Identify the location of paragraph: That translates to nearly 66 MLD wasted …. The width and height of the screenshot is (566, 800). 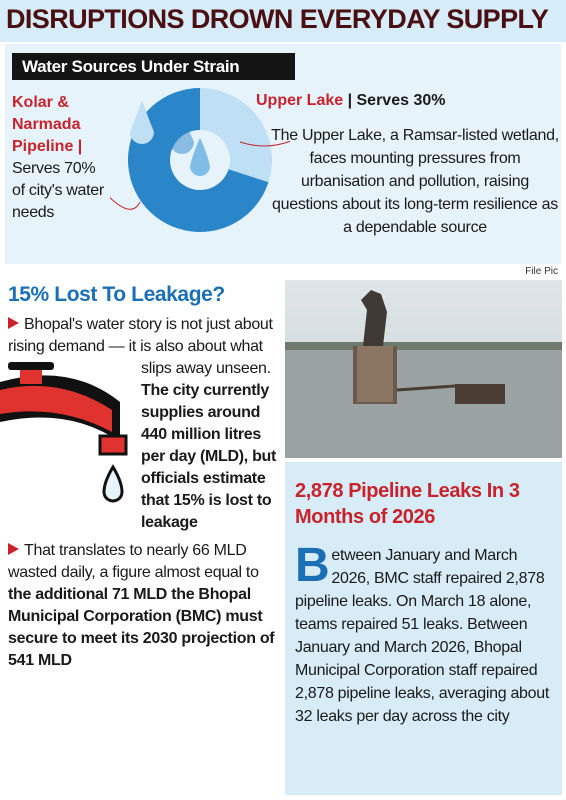
(144, 606).